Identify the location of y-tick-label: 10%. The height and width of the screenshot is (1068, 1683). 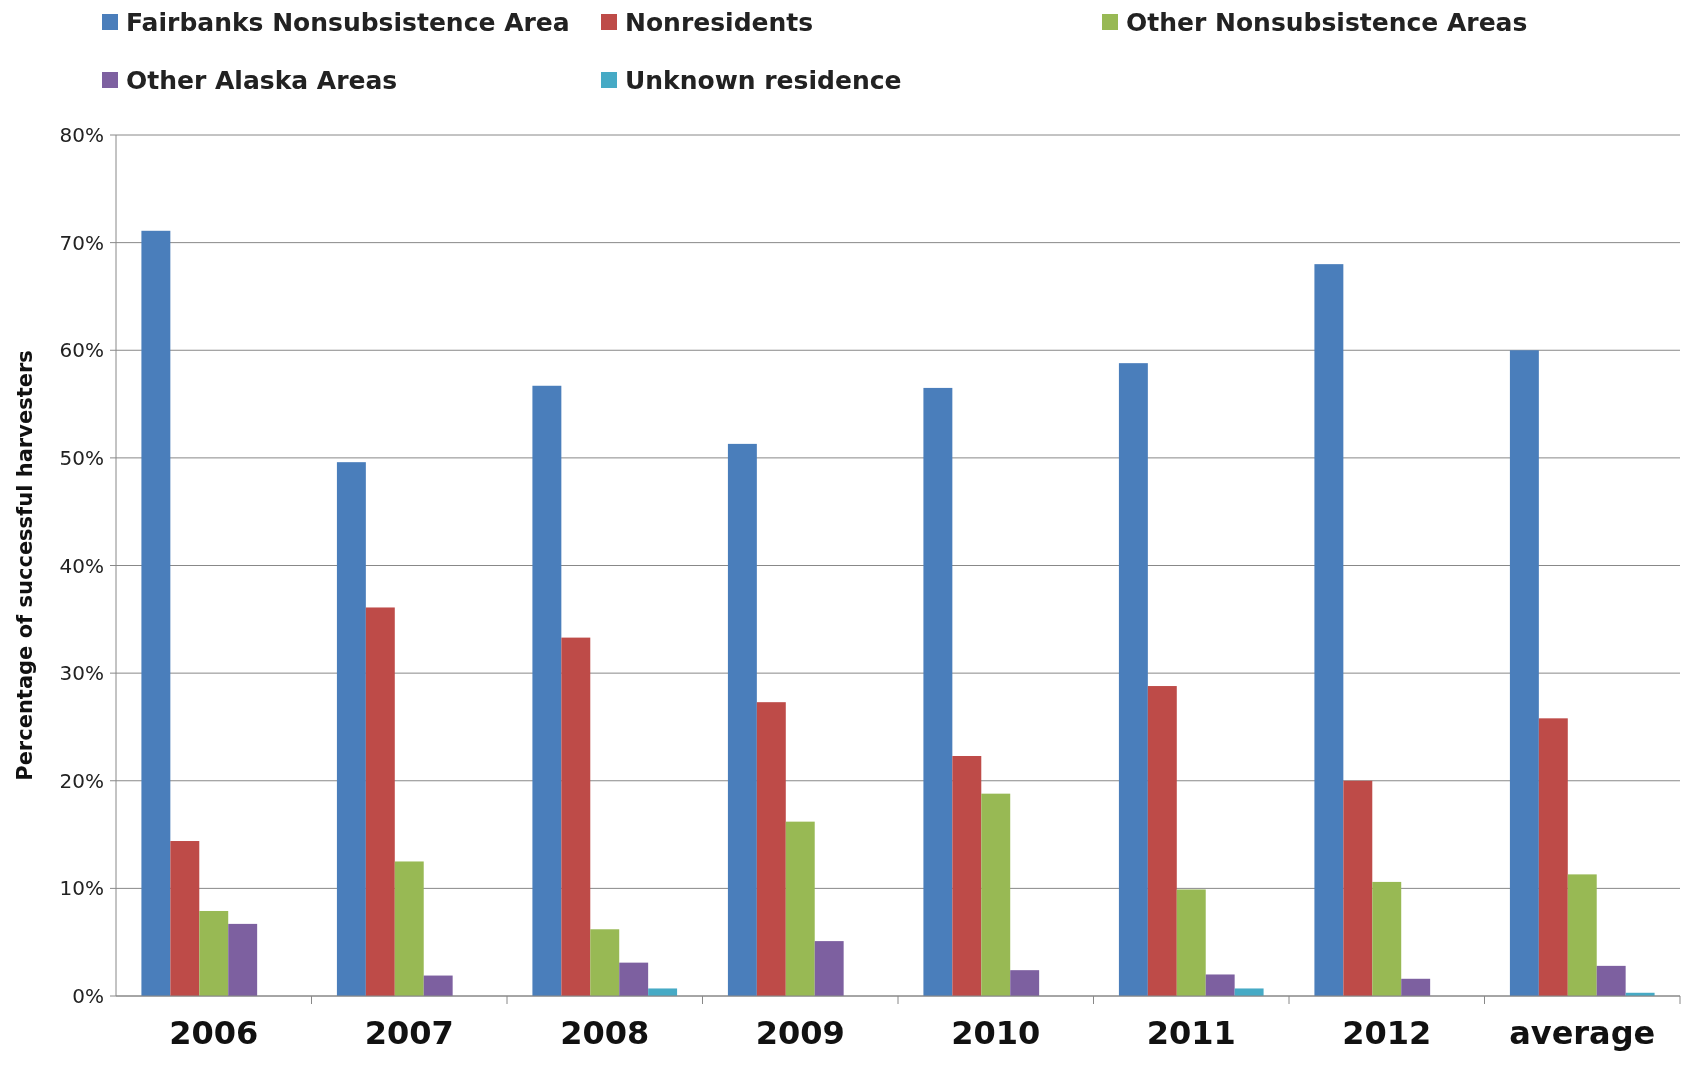
(81, 888).